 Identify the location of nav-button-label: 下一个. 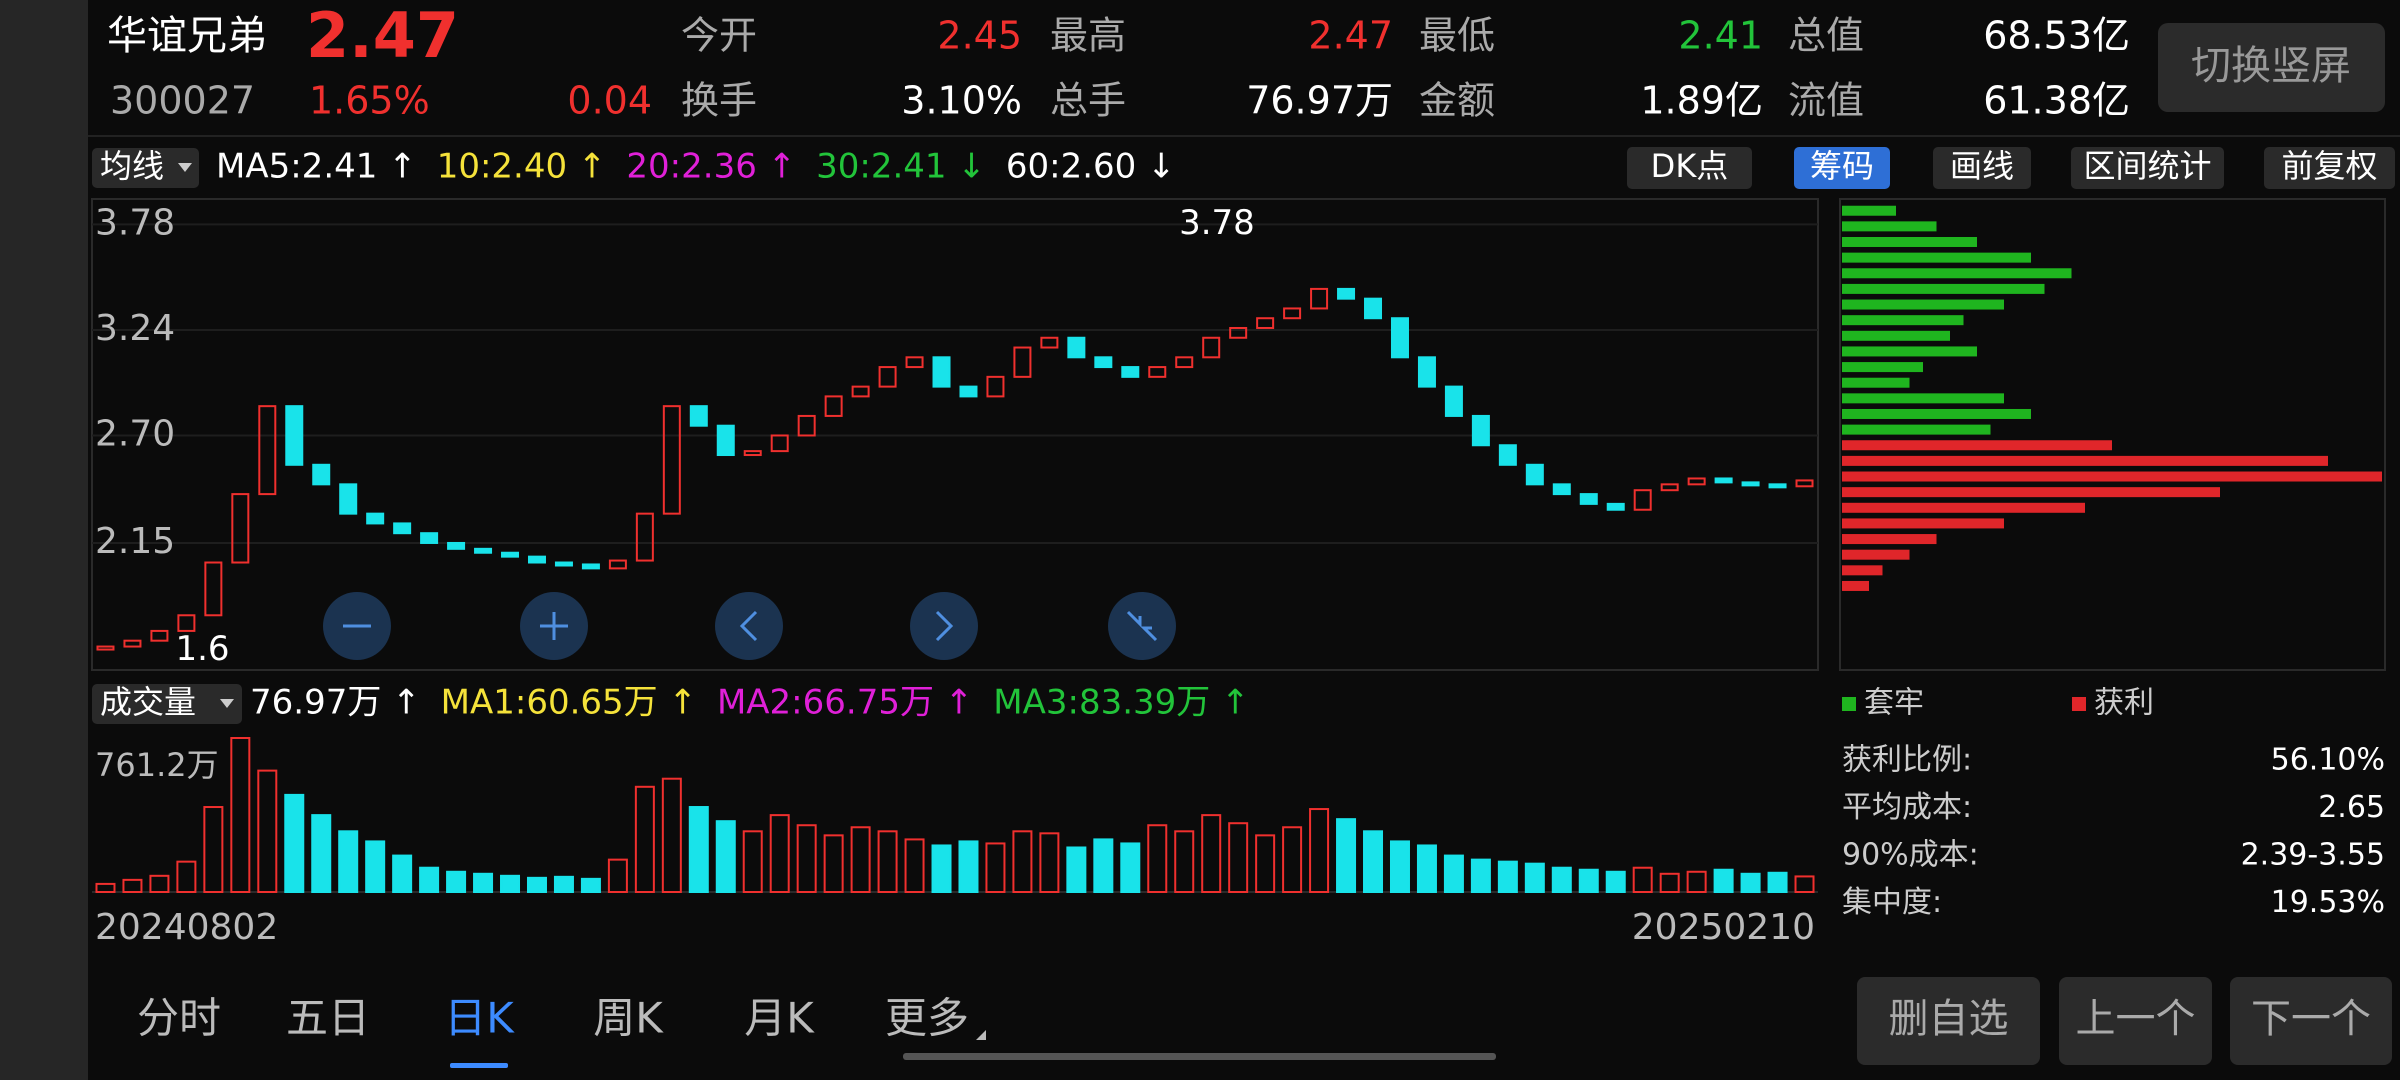
(2311, 1019).